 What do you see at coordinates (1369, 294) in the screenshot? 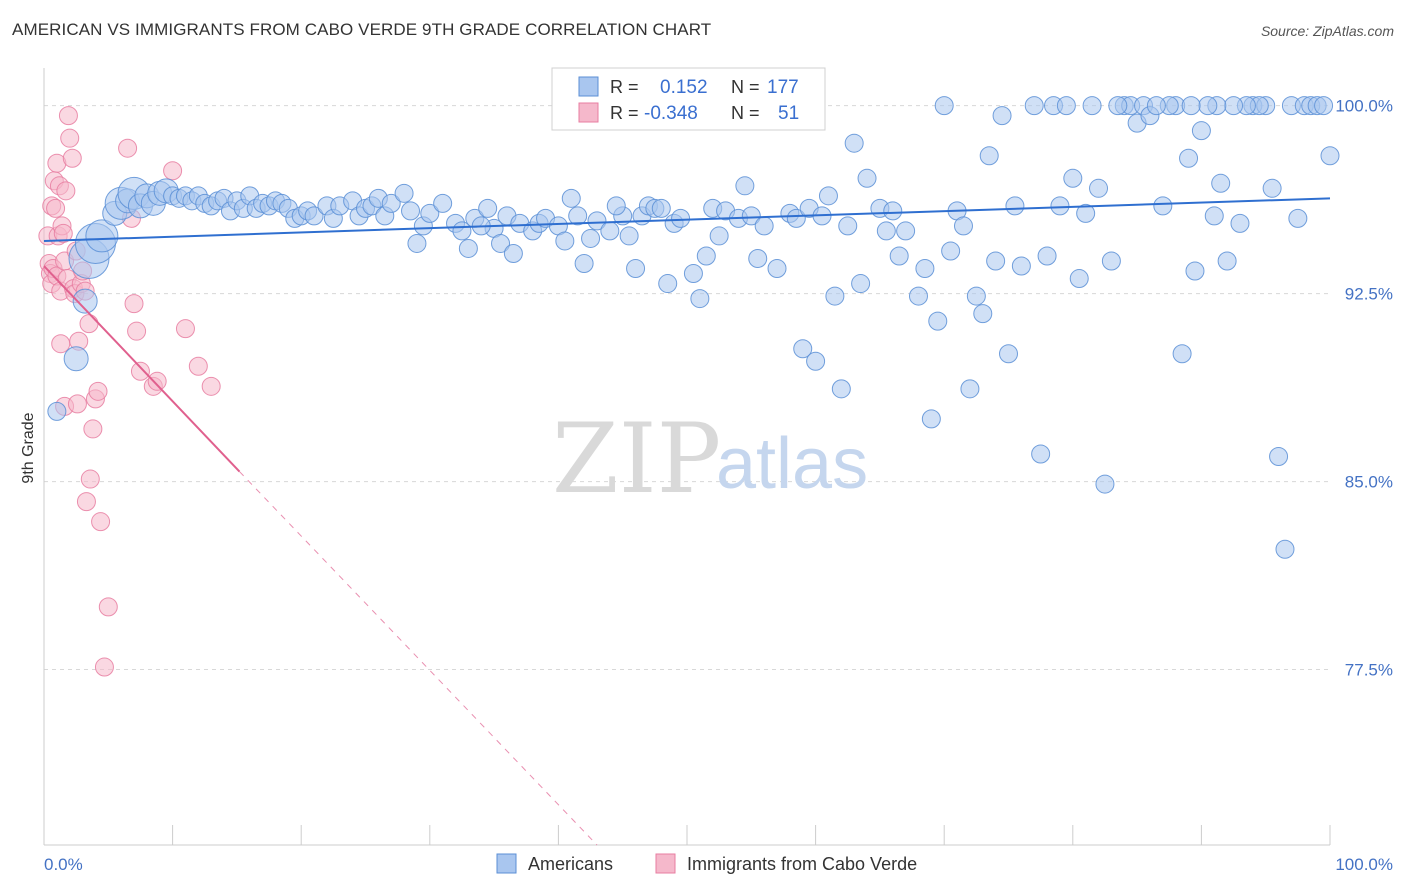
I see `y-tick-label: 92.5%` at bounding box center [1369, 294].